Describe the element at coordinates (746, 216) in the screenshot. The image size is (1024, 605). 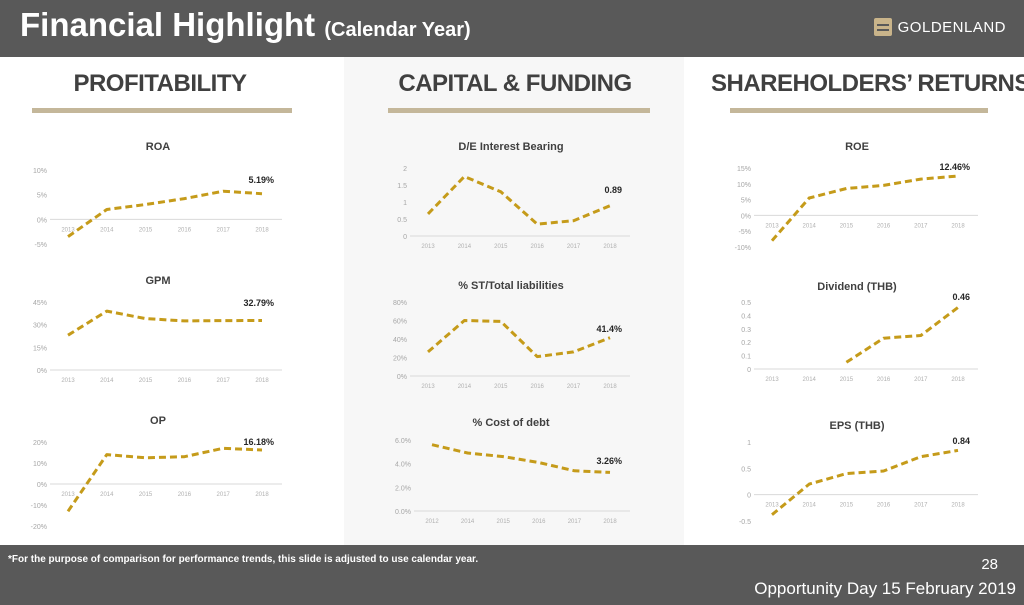
I see `roe-ytick-label: 0%` at that location.